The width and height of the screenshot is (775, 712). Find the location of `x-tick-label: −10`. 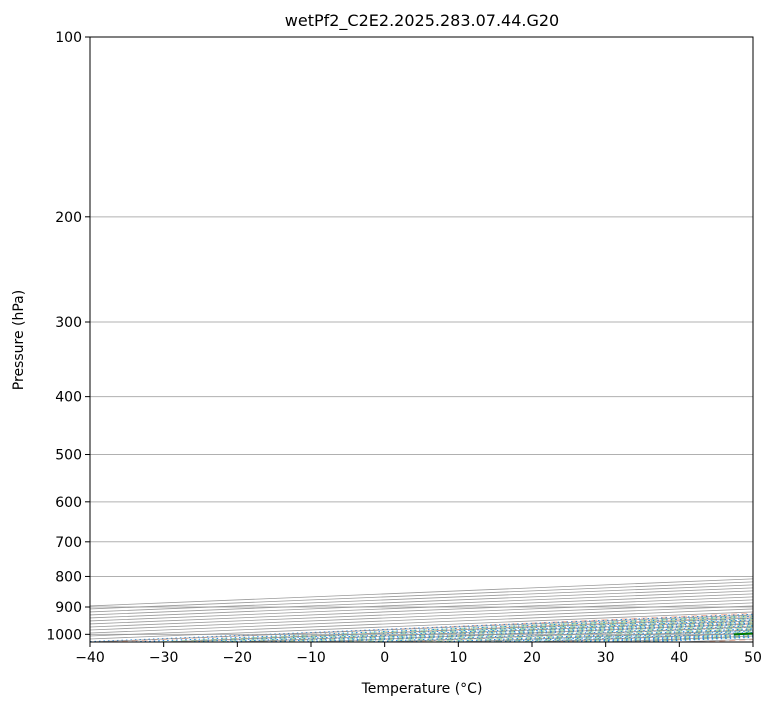

x-tick-label: −10 is located at coordinates (311, 658).